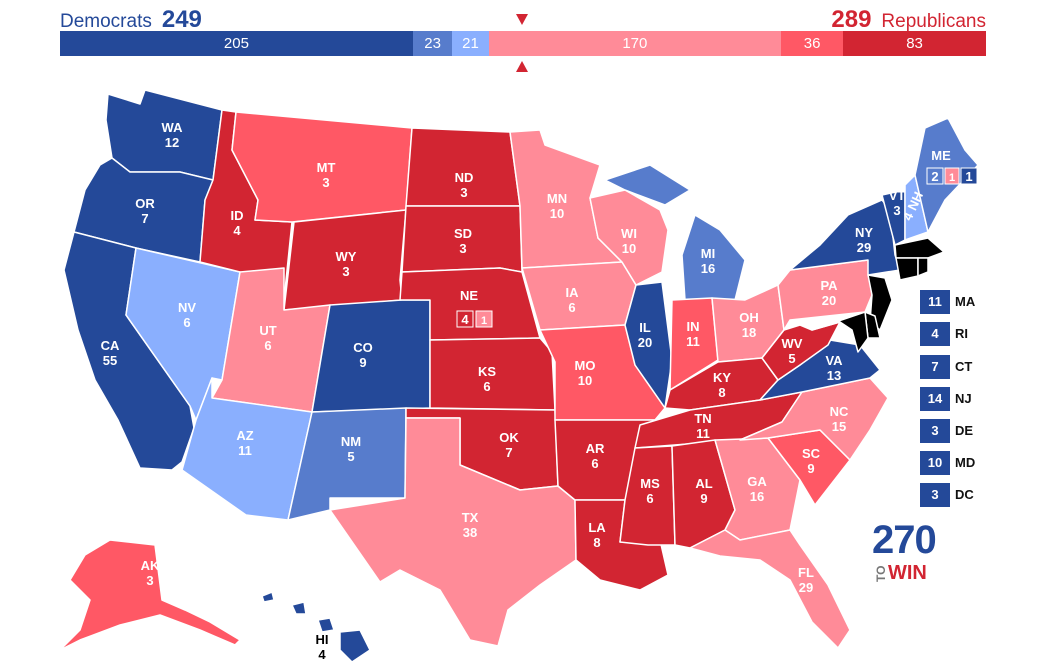 The width and height of the screenshot is (1050, 670). What do you see at coordinates (463, 241) in the screenshot?
I see `state-label-sd: SD 3` at bounding box center [463, 241].